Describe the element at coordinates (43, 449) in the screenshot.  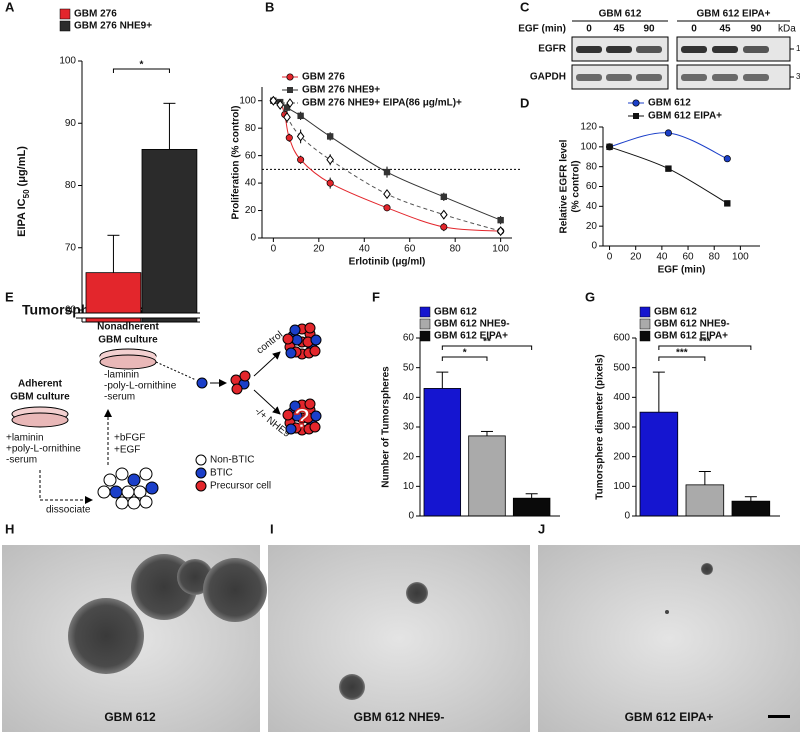
I see `label: +poly-L-ornithine` at that location.